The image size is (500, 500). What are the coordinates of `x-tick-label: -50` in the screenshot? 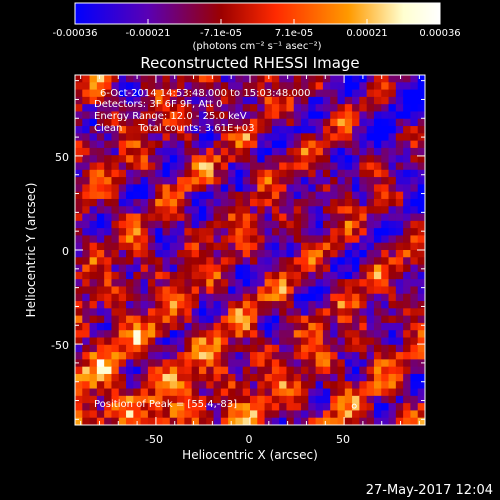 It's located at (154, 439).